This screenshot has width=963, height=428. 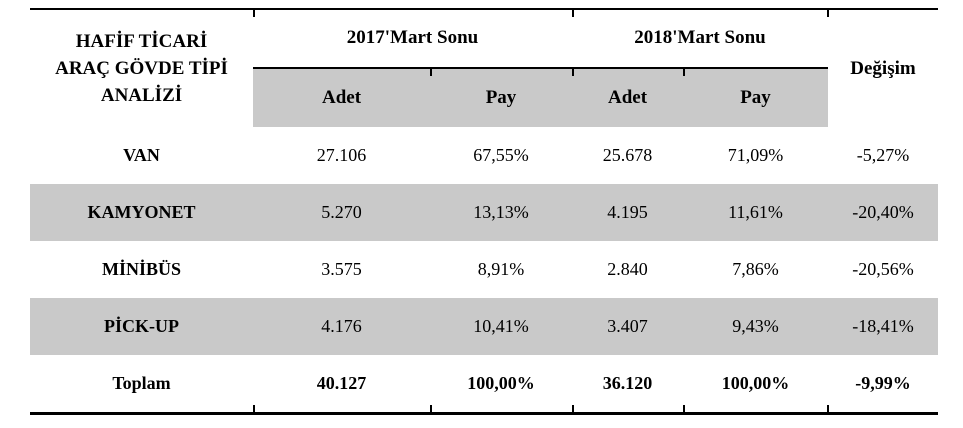 What do you see at coordinates (341, 212) in the screenshot?
I see `cell-adet-2017: 5.270` at bounding box center [341, 212].